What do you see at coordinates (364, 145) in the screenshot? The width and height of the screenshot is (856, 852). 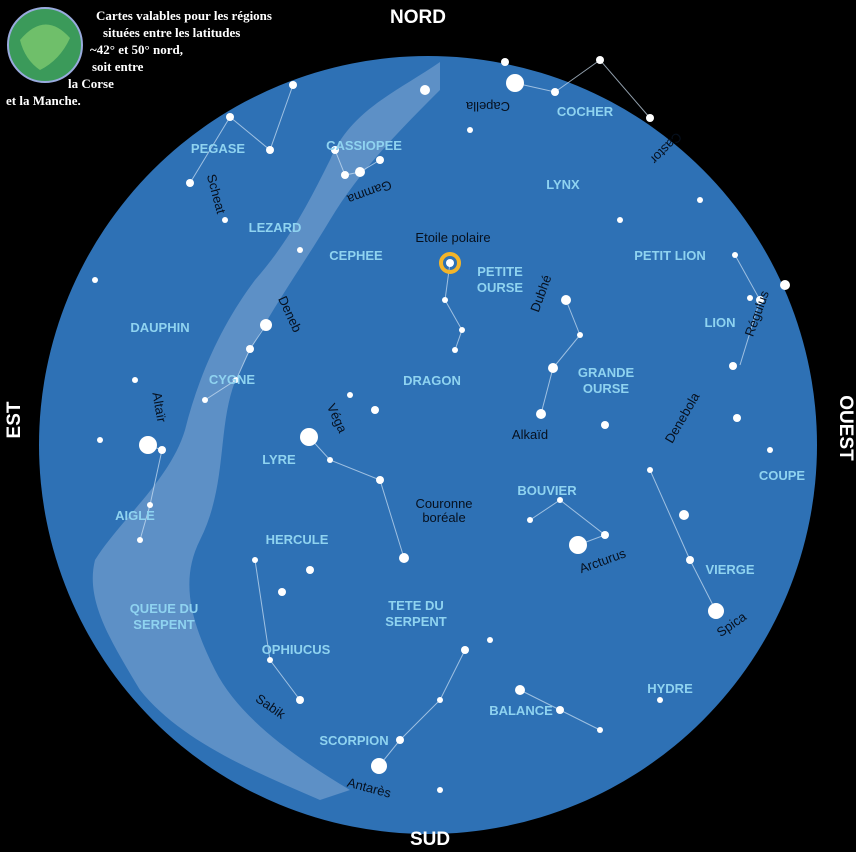 I see `constellation-label: CASSIOPEE` at bounding box center [364, 145].